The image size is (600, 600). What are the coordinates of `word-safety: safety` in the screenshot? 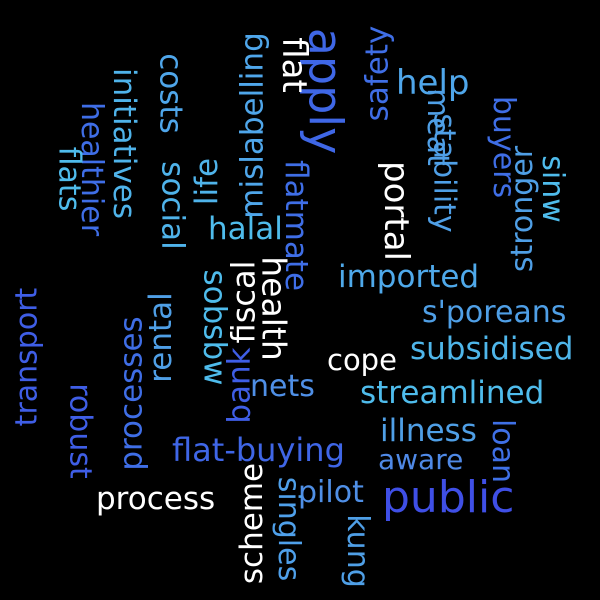 It's located at (377, 73).